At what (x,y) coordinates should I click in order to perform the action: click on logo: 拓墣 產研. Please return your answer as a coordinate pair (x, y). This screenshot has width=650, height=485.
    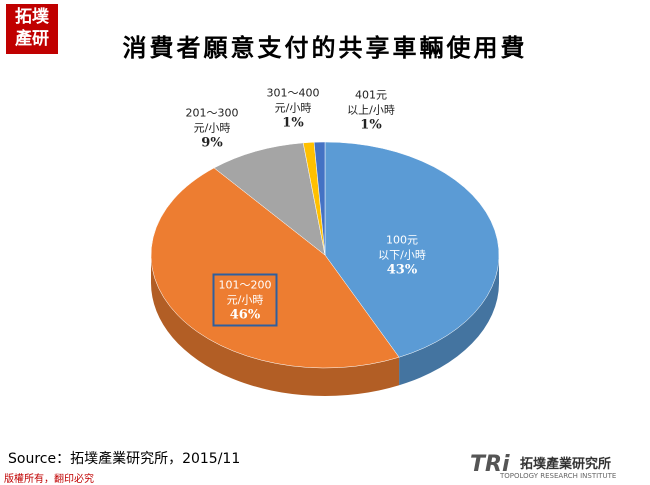
    Looking at the image, I should click on (32, 29).